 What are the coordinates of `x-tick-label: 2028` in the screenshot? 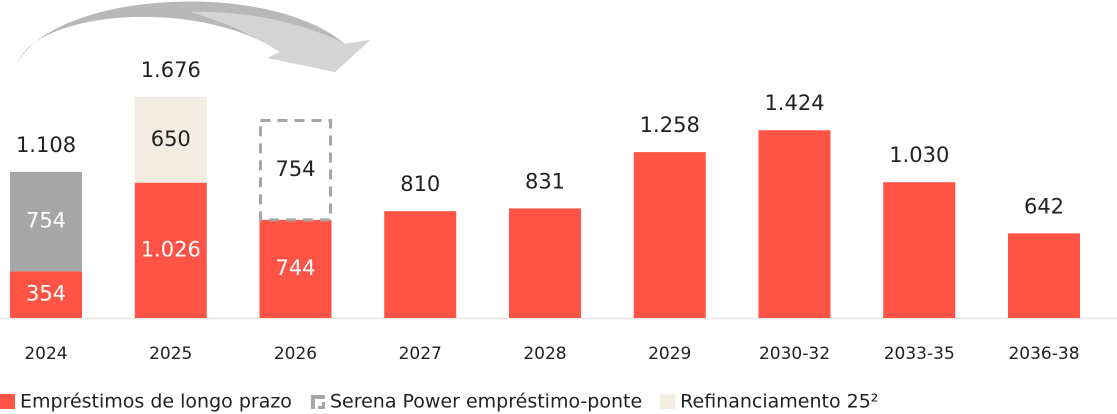 It's located at (544, 354).